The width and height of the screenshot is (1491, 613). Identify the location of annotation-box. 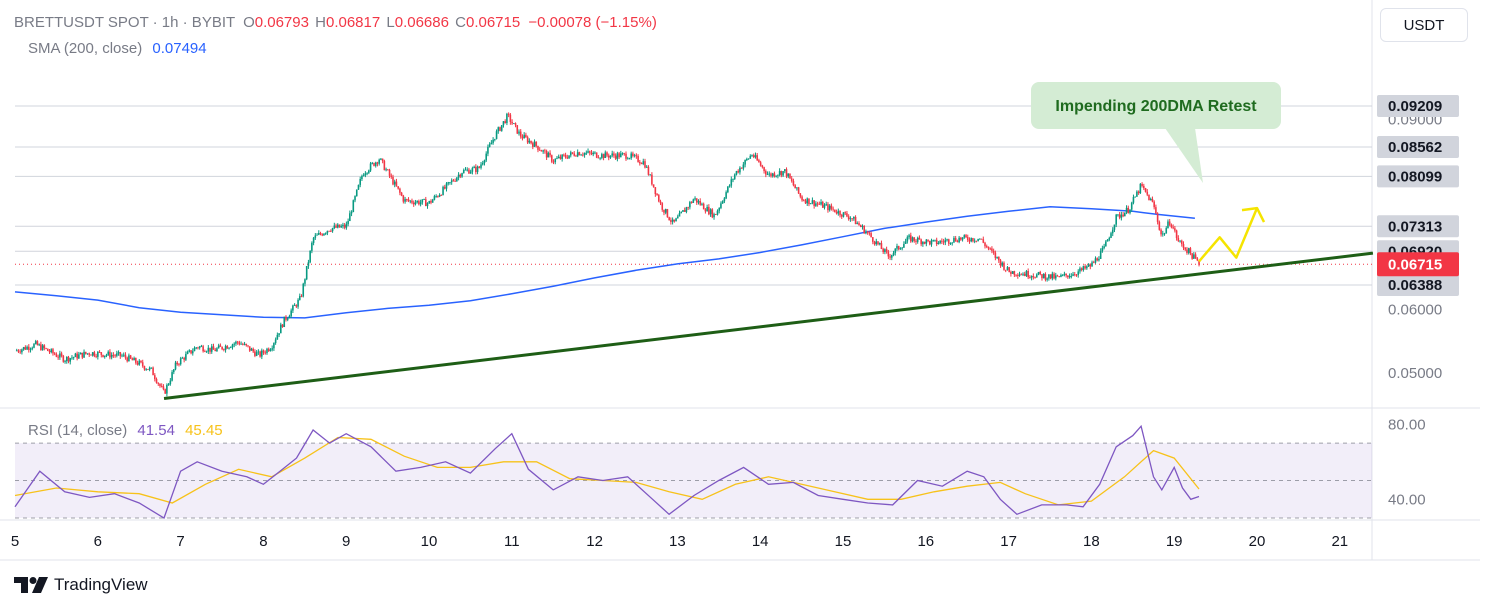
(1156, 105).